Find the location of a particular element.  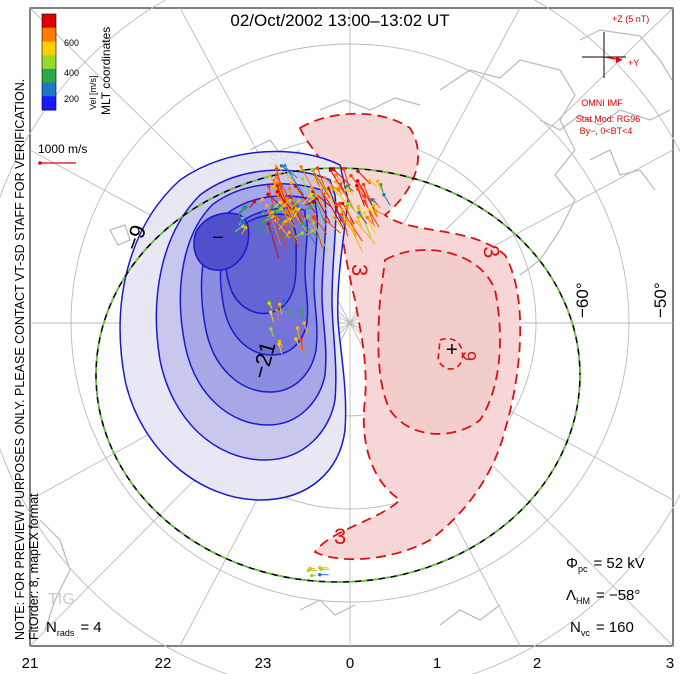

colorbar-tick-200: 200 is located at coordinates (71, 99).